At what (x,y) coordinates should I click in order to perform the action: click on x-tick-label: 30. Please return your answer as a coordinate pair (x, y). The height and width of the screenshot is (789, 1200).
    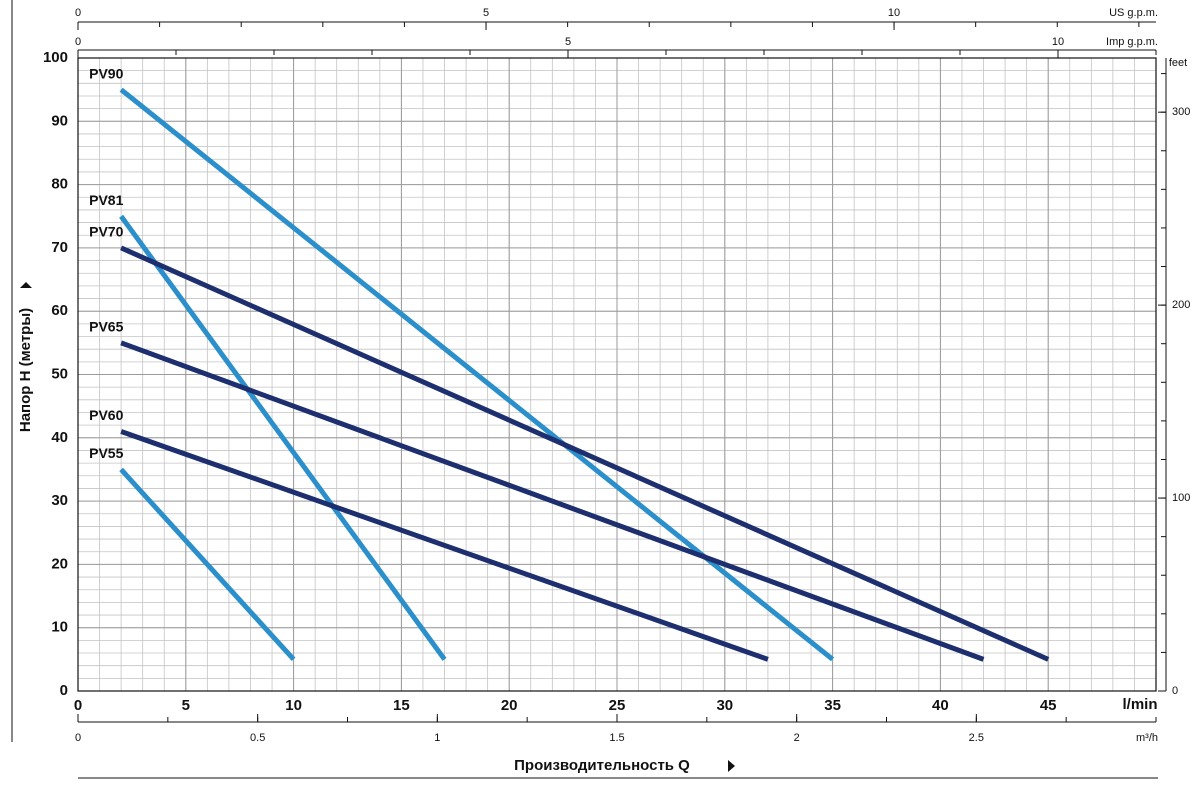
    Looking at the image, I should click on (724, 705).